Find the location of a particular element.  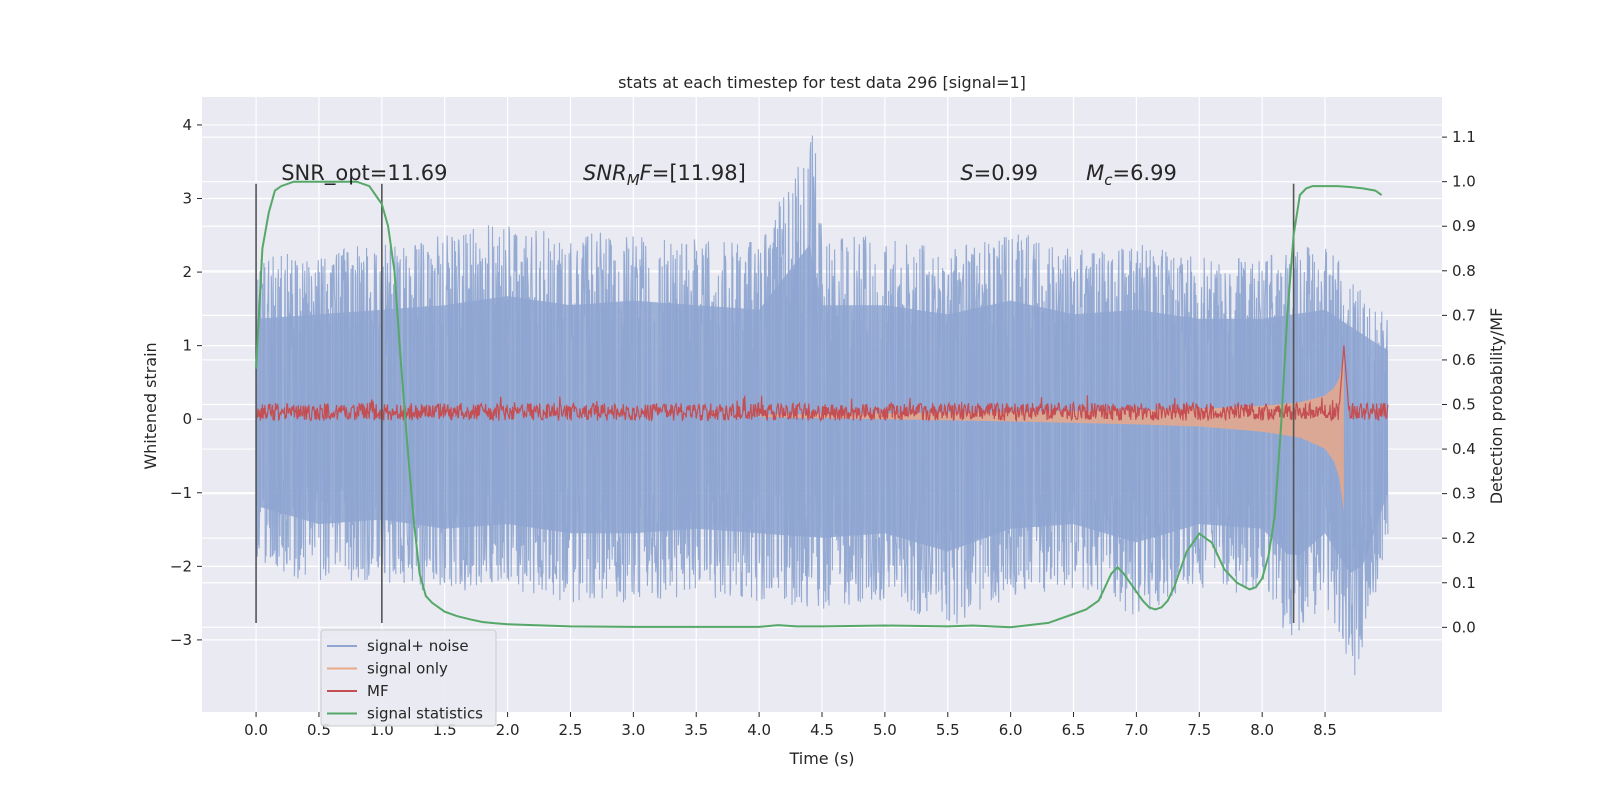

y-tick-label: −2 is located at coordinates (181, 566).